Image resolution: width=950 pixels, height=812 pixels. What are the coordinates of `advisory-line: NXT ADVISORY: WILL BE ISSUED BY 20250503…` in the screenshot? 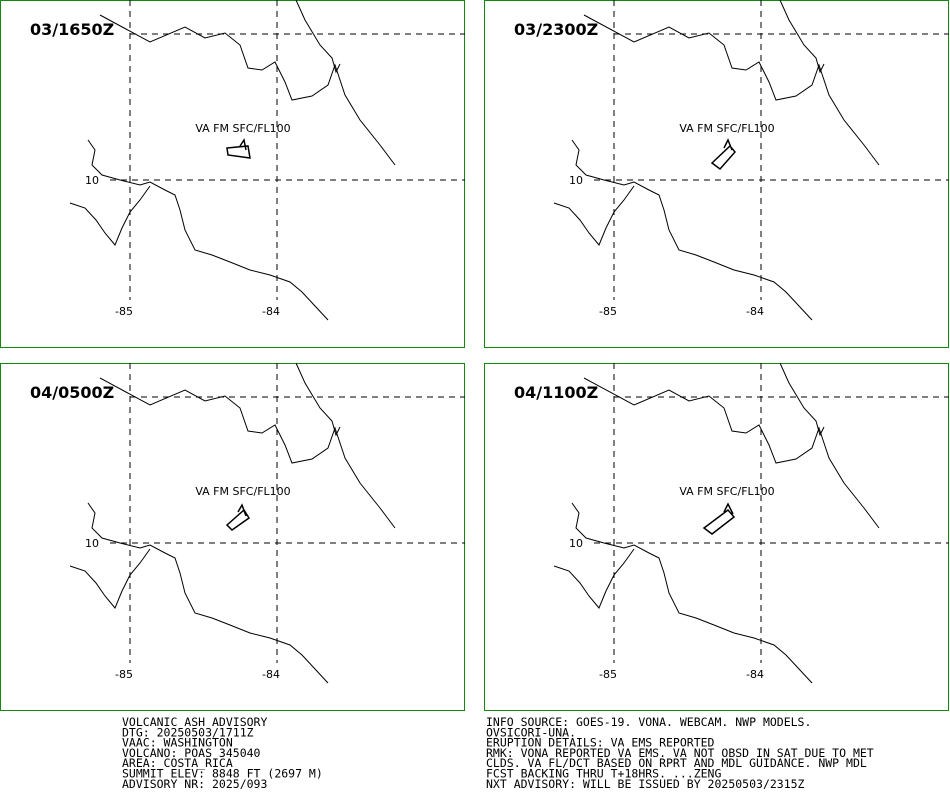 It's located at (645, 784).